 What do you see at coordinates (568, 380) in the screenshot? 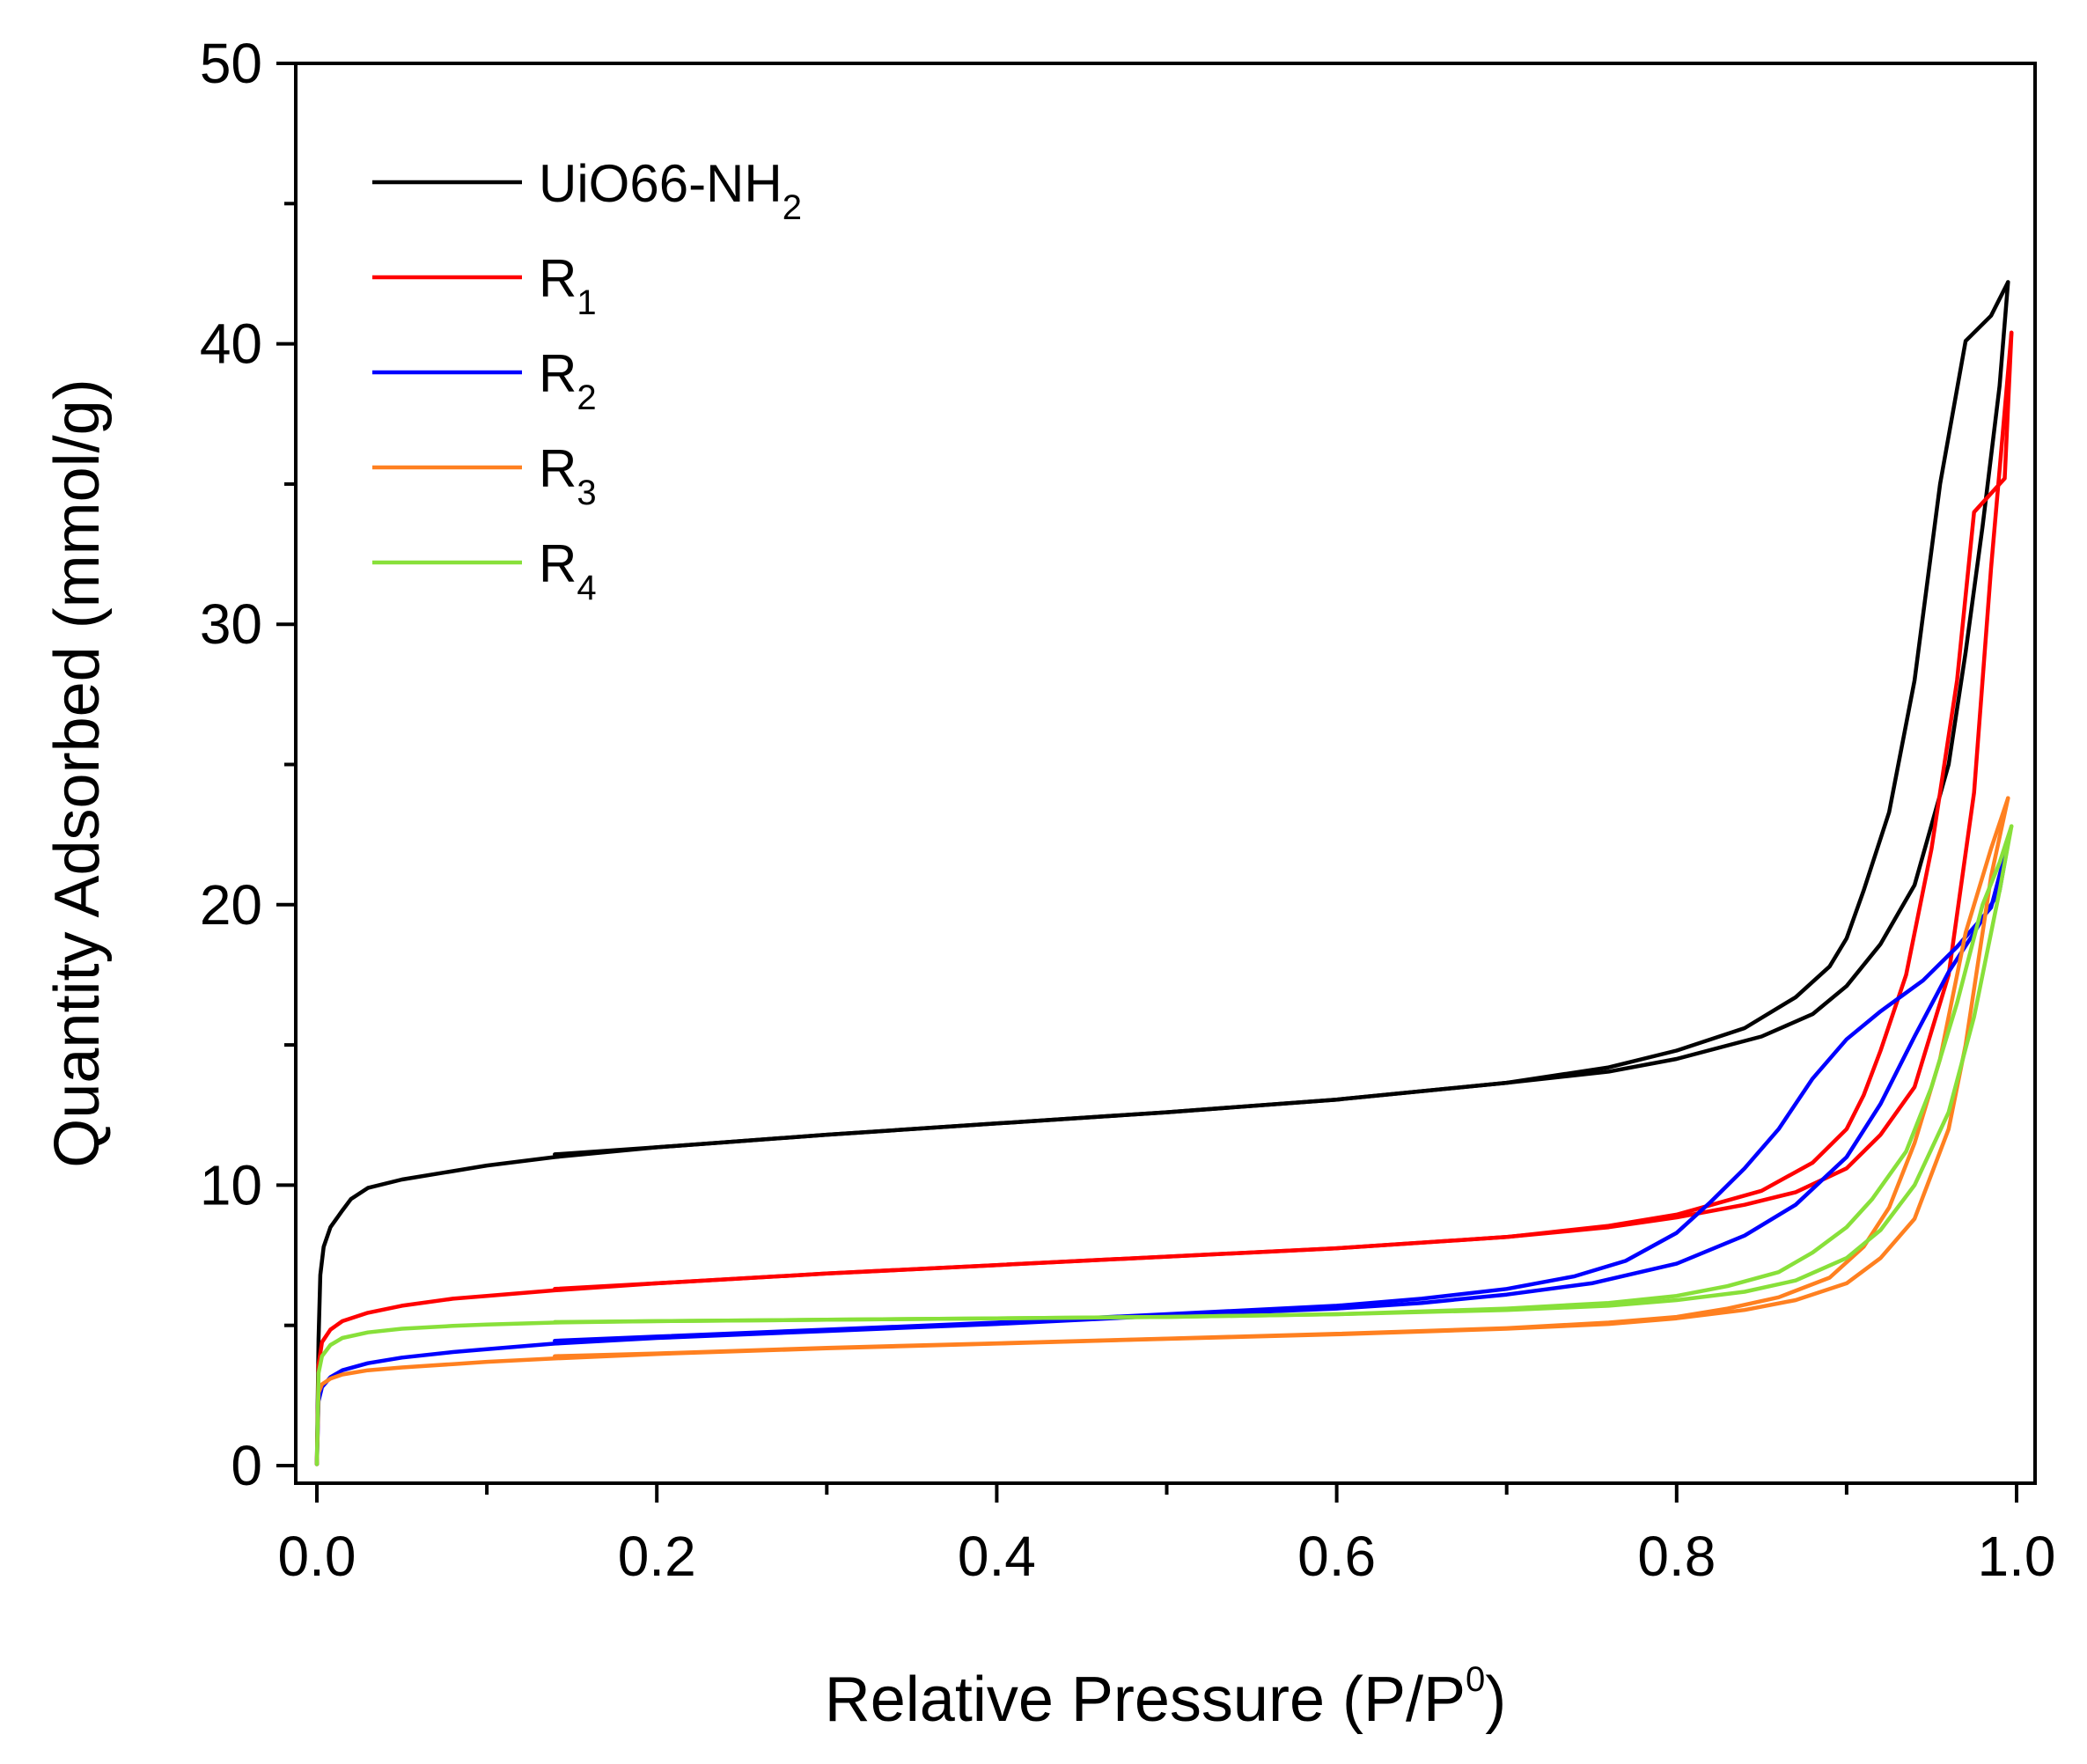
I see `legend-label: R2` at bounding box center [568, 380].